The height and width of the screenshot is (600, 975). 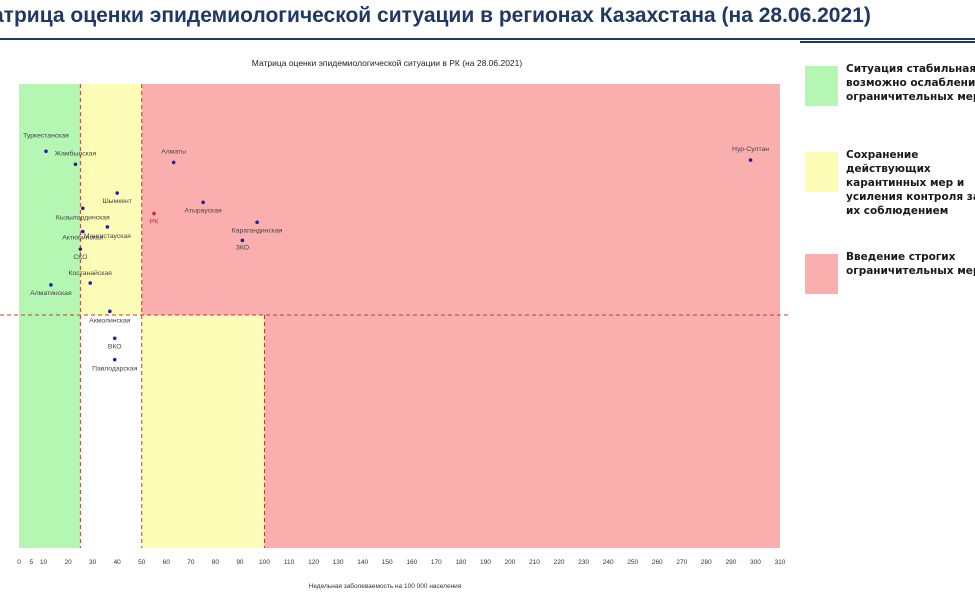 I want to click on data-point-label: Карагандинская, so click(x=257, y=230).